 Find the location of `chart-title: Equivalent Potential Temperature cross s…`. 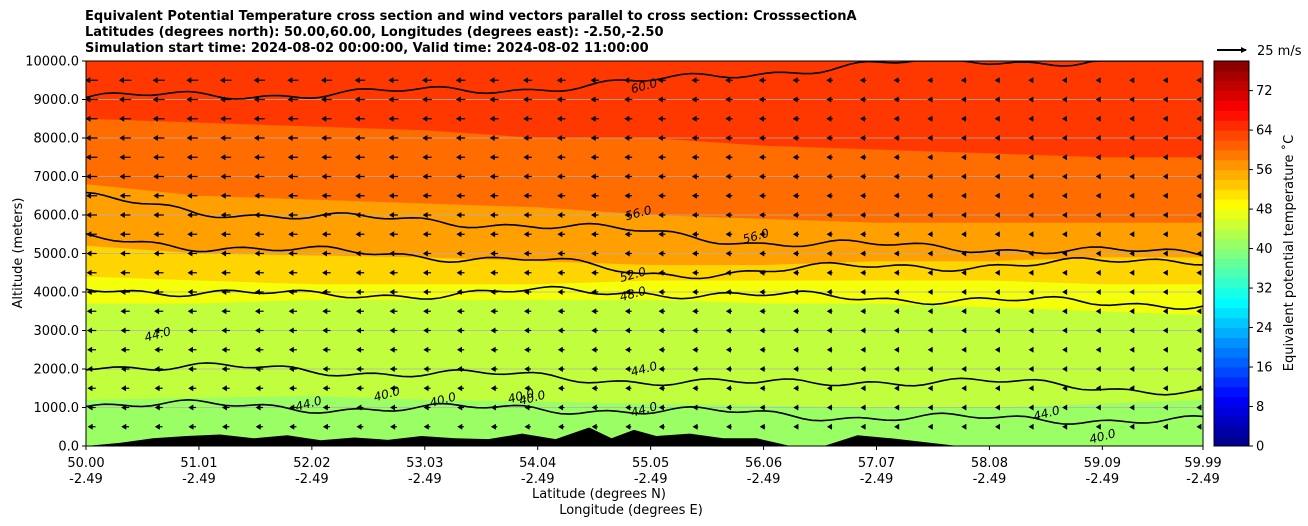

chart-title: Equivalent Potential Temperature cross s… is located at coordinates (471, 33).